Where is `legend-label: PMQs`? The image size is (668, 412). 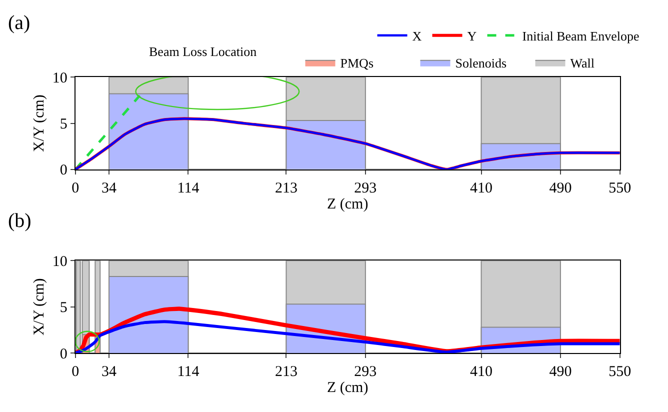
legend-label: PMQs is located at coordinates (357, 62).